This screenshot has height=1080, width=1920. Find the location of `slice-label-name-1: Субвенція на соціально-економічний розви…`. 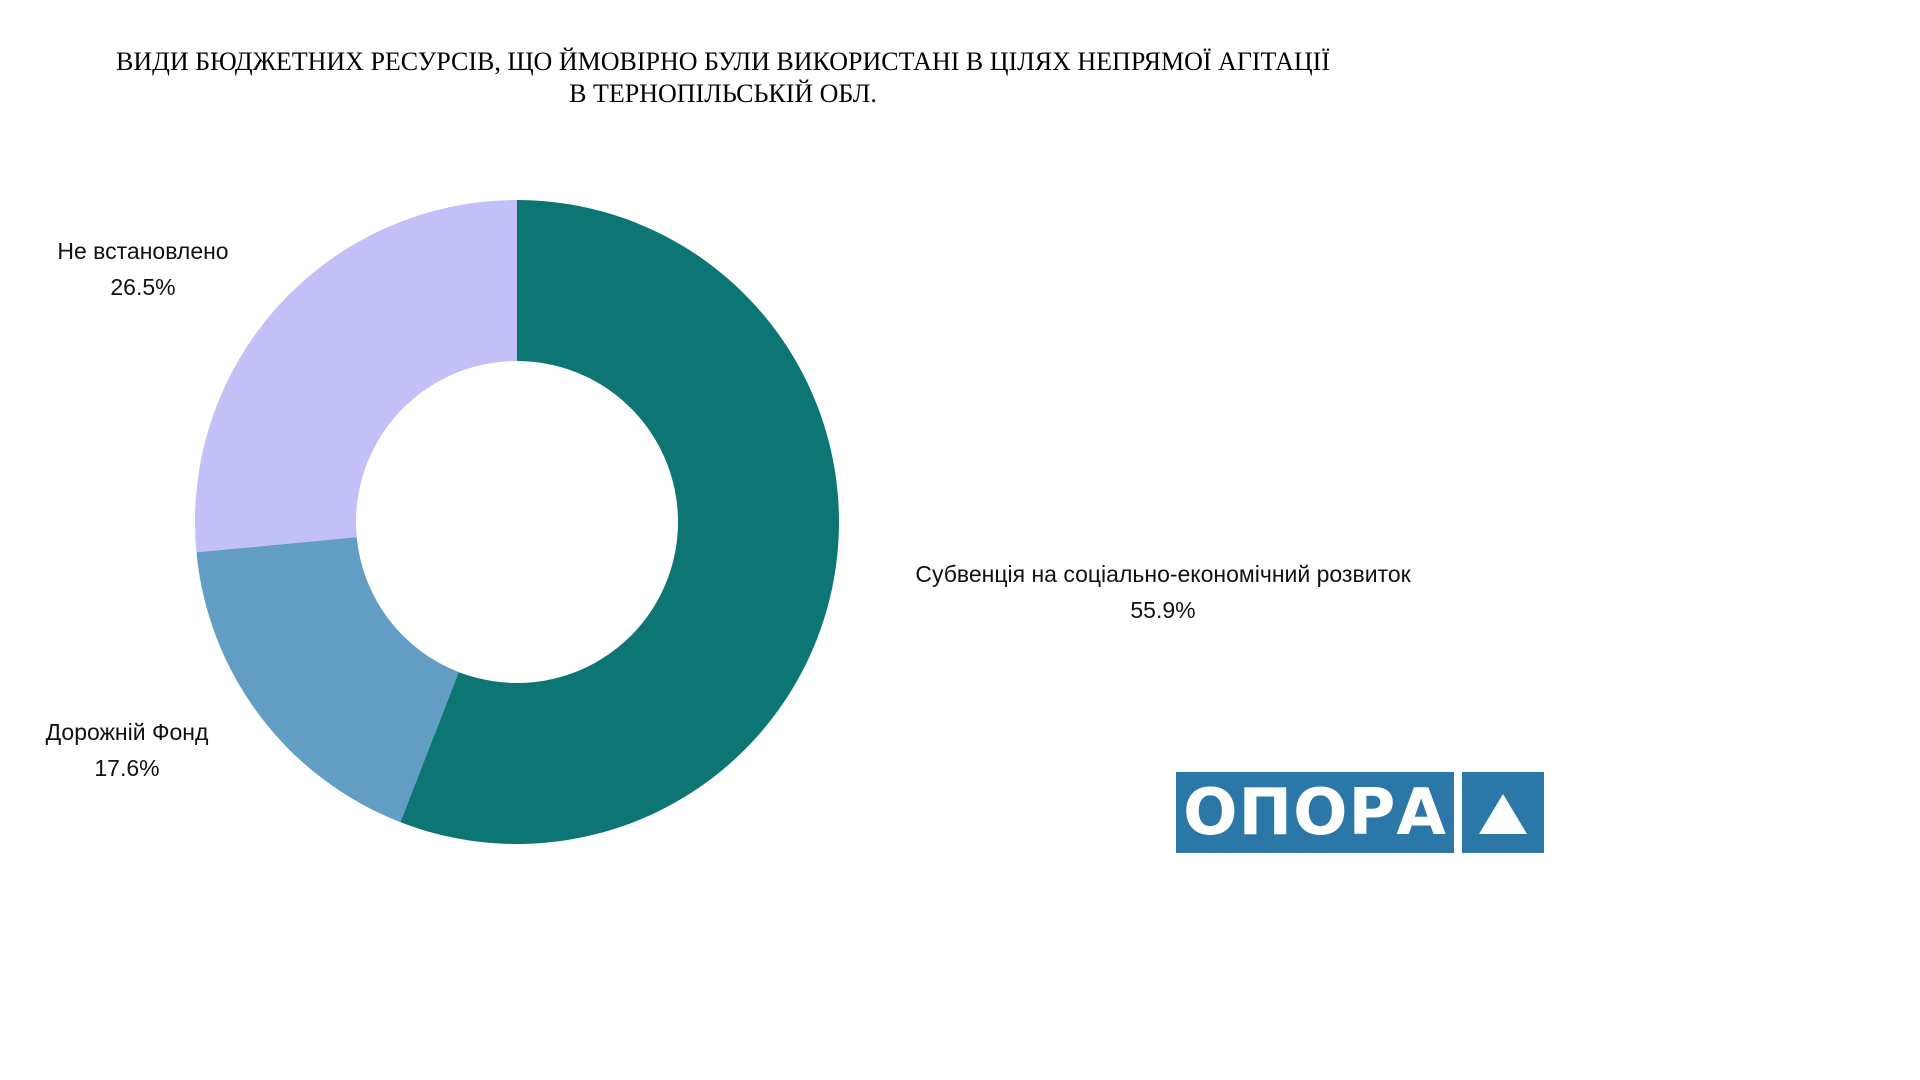

slice-label-name-1: Субвенція на соціально-економічний розви… is located at coordinates (1163, 574).